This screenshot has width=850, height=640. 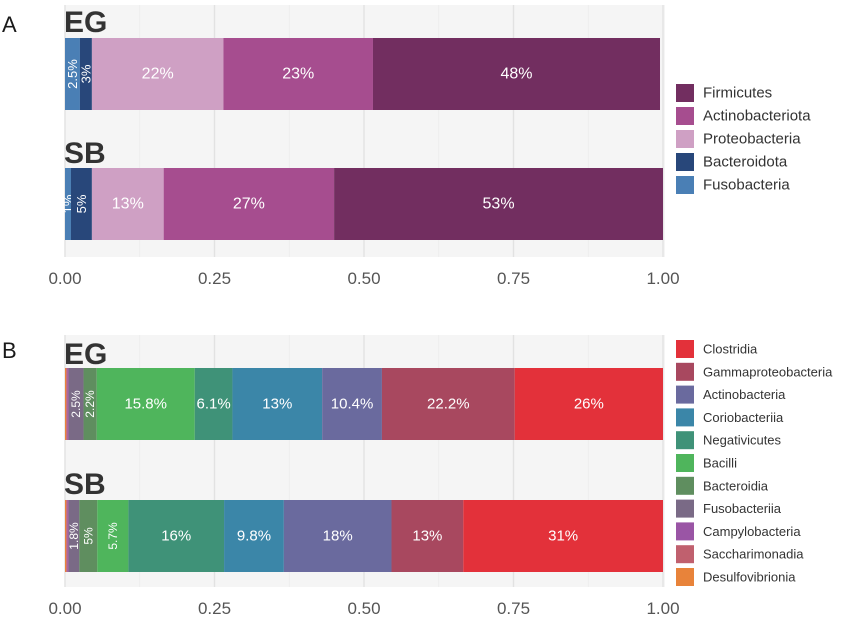 What do you see at coordinates (513, 608) in the screenshot?
I see `x-tick-label: 0.75` at bounding box center [513, 608].